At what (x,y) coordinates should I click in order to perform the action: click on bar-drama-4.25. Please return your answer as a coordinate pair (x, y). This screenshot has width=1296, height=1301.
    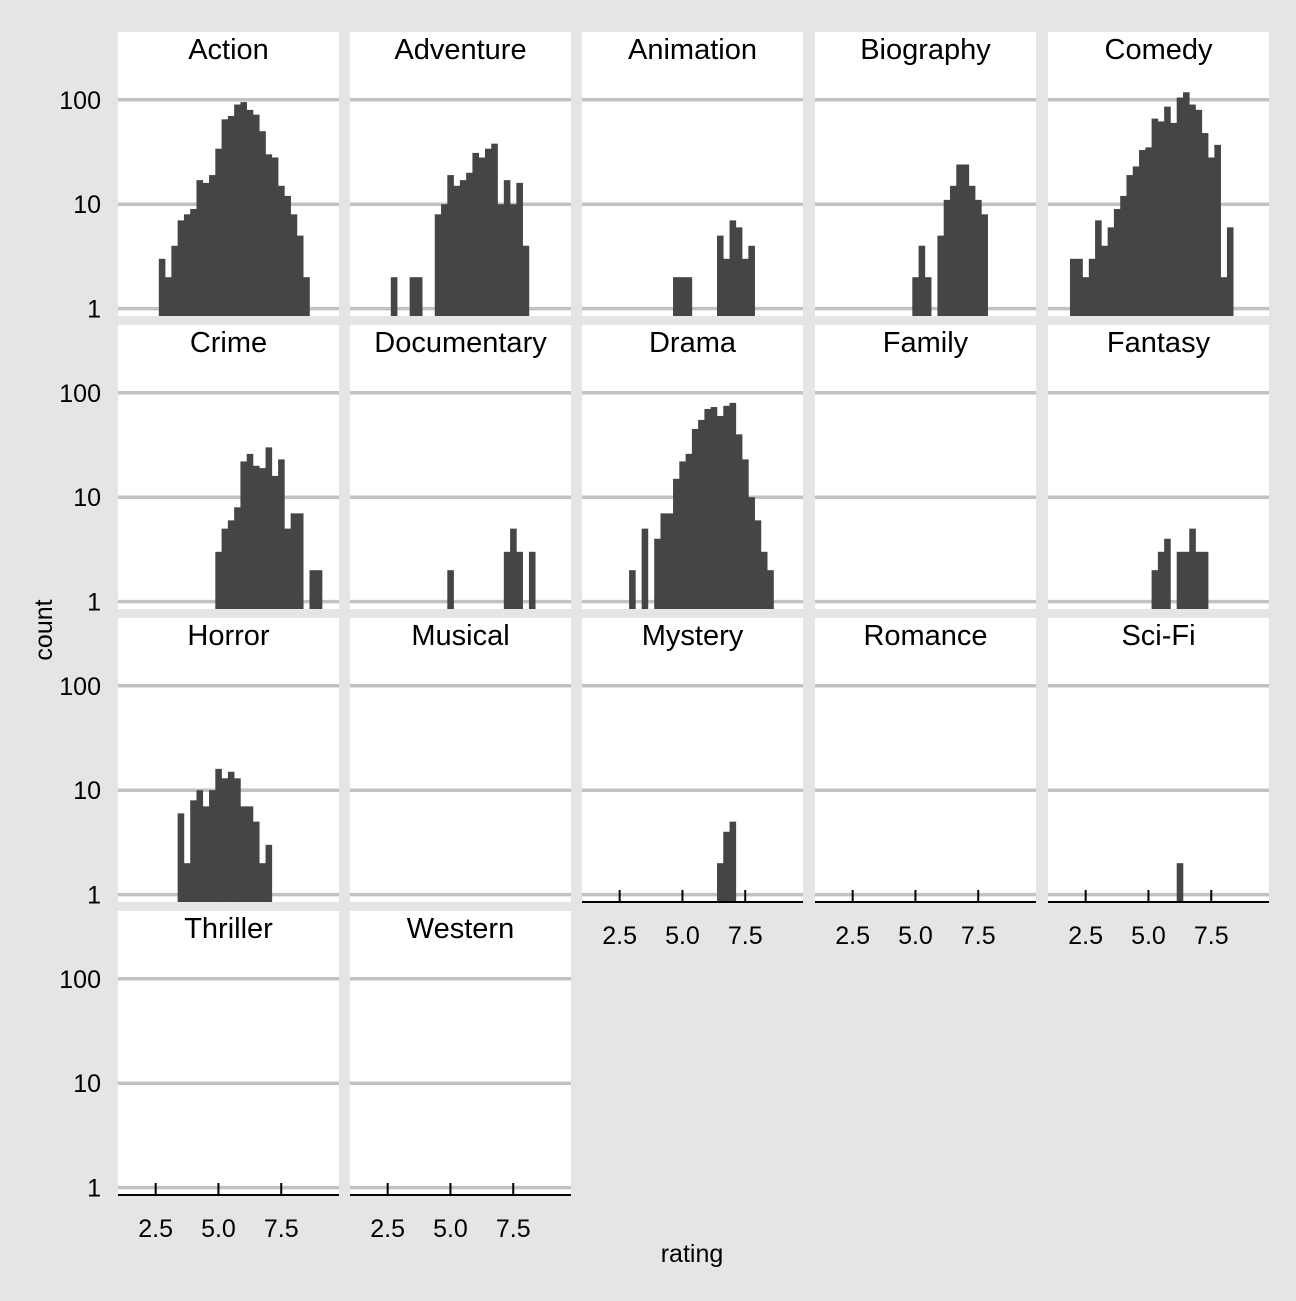
    Looking at the image, I should click on (664, 561).